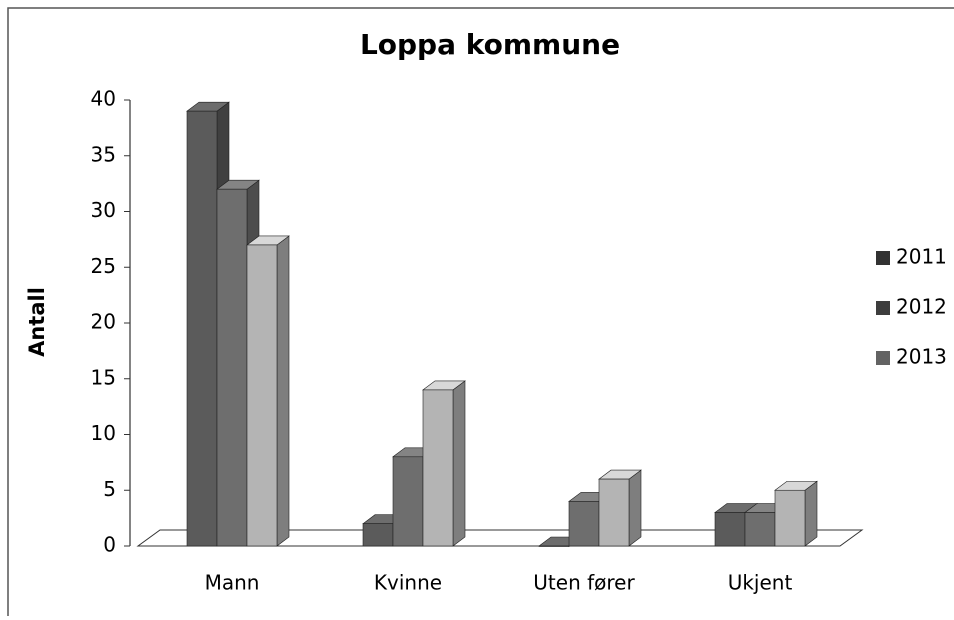 The width and height of the screenshot is (954, 620). Describe the element at coordinates (103, 266) in the screenshot. I see `y-tick-label: 25` at that location.